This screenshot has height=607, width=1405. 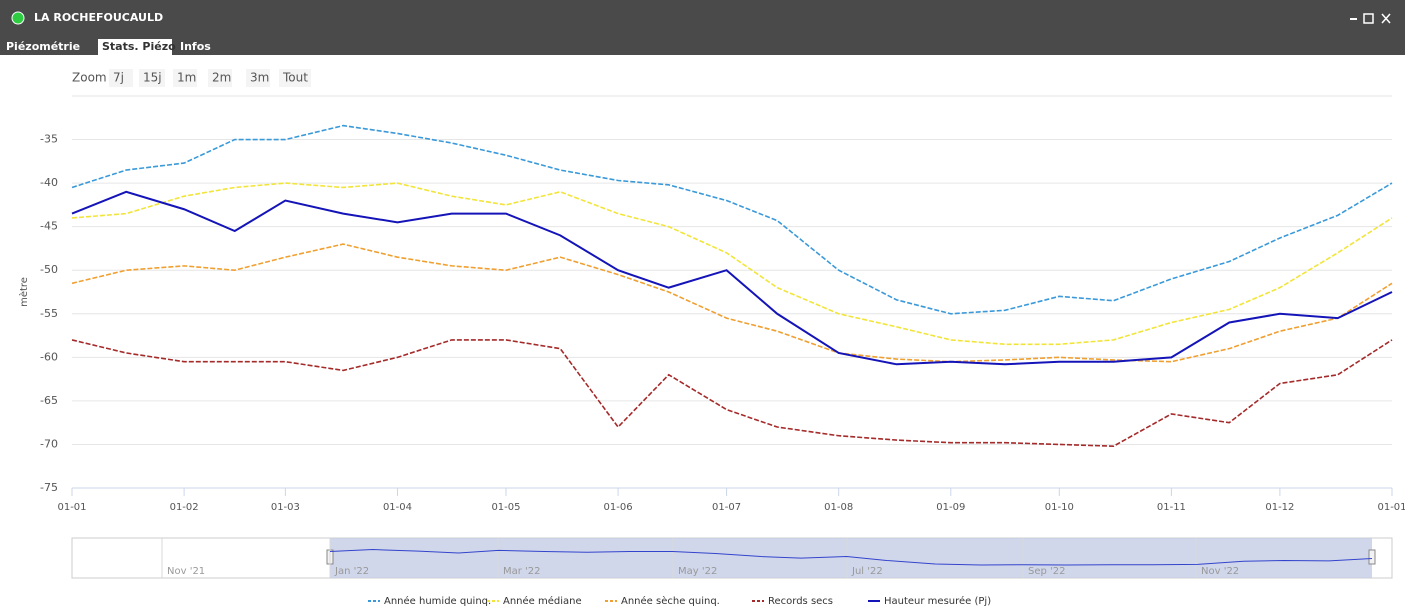 I want to click on legend-label: Hauteur mesurée (Pj), so click(x=937, y=601).